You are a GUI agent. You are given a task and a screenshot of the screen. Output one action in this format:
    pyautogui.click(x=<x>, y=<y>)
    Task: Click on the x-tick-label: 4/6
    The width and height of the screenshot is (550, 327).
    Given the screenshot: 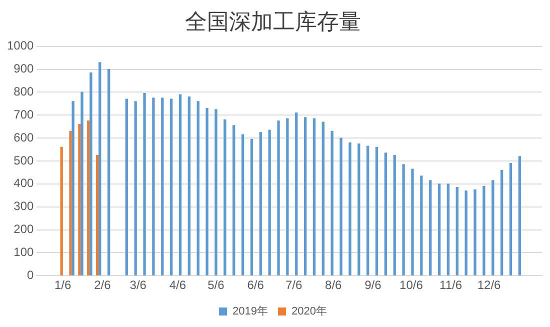 What is the action you would take?
    pyautogui.click(x=177, y=285)
    